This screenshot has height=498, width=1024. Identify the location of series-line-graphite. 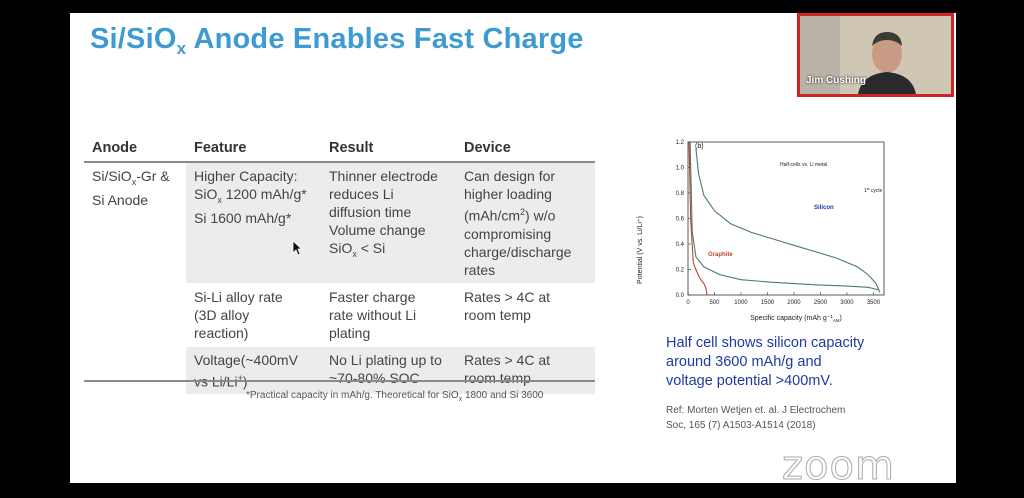
(698, 218).